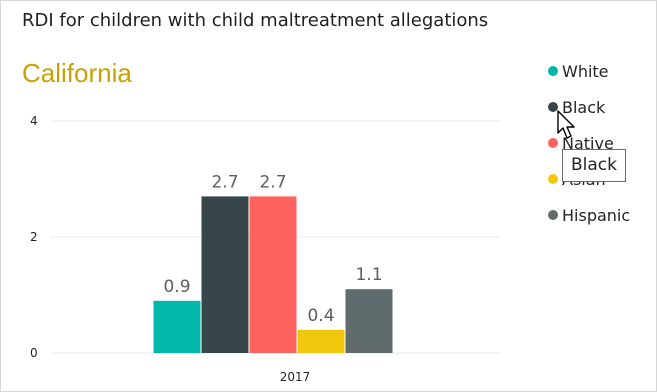 The width and height of the screenshot is (657, 392). I want to click on x-tick-label: 2017, so click(295, 377).